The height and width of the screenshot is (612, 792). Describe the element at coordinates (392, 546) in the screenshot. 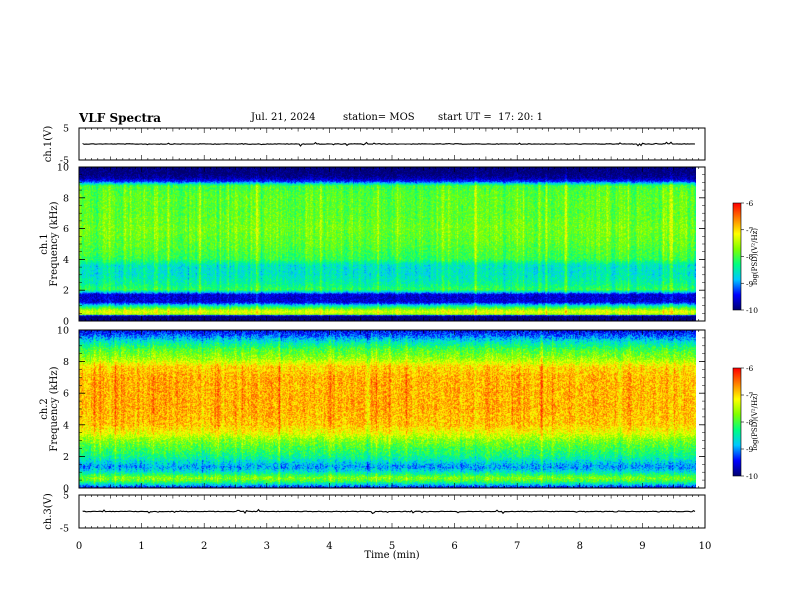

I see `x-tick-label: 5` at that location.